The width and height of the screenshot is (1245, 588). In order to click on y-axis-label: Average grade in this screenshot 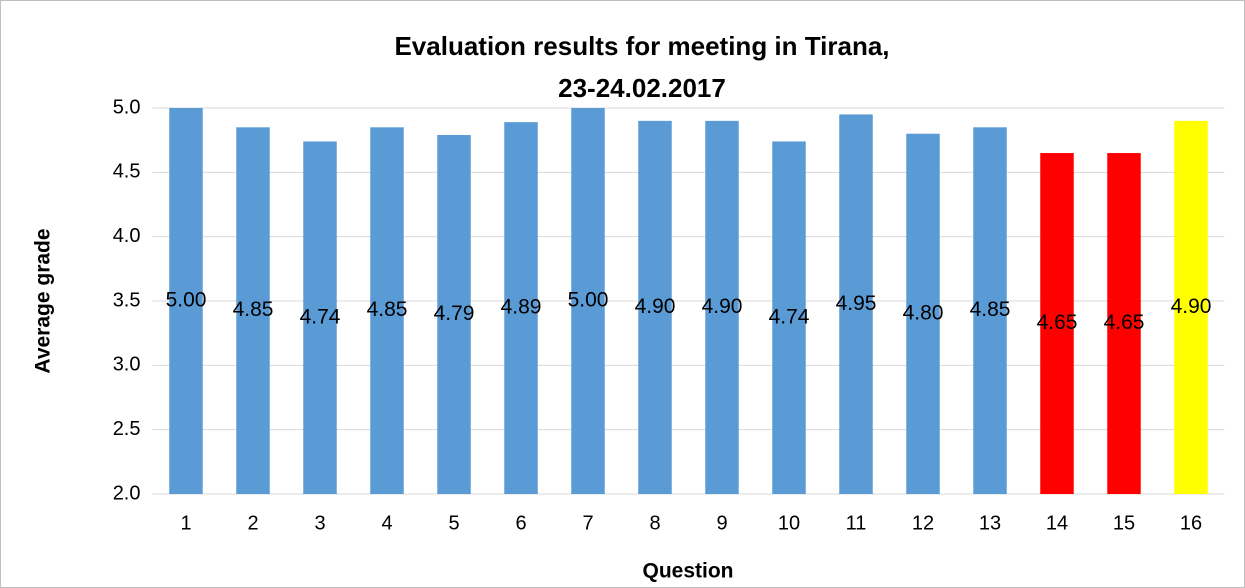, I will do `click(43, 300)`.